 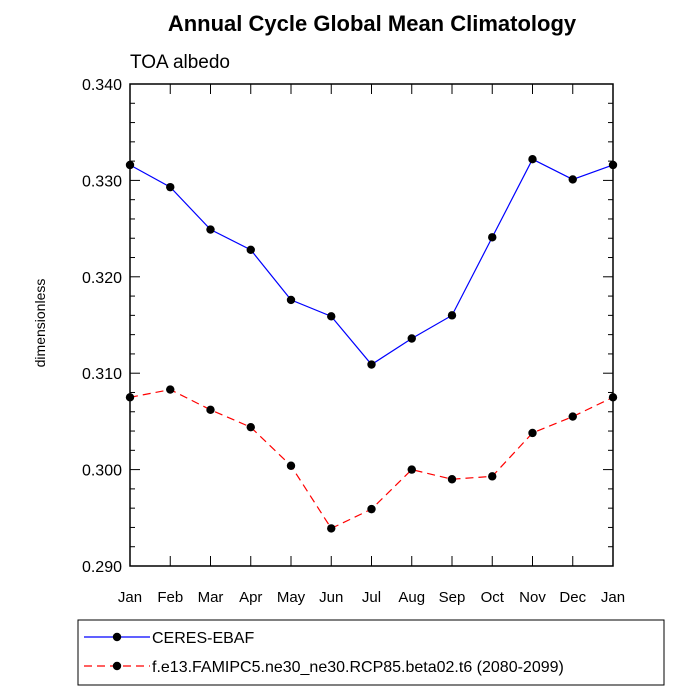 I want to click on x-tick-labels: Jan Feb Mar Apr May Jun Jul Aug Sep Oct Nov Dec Jan, so click(x=371, y=597).